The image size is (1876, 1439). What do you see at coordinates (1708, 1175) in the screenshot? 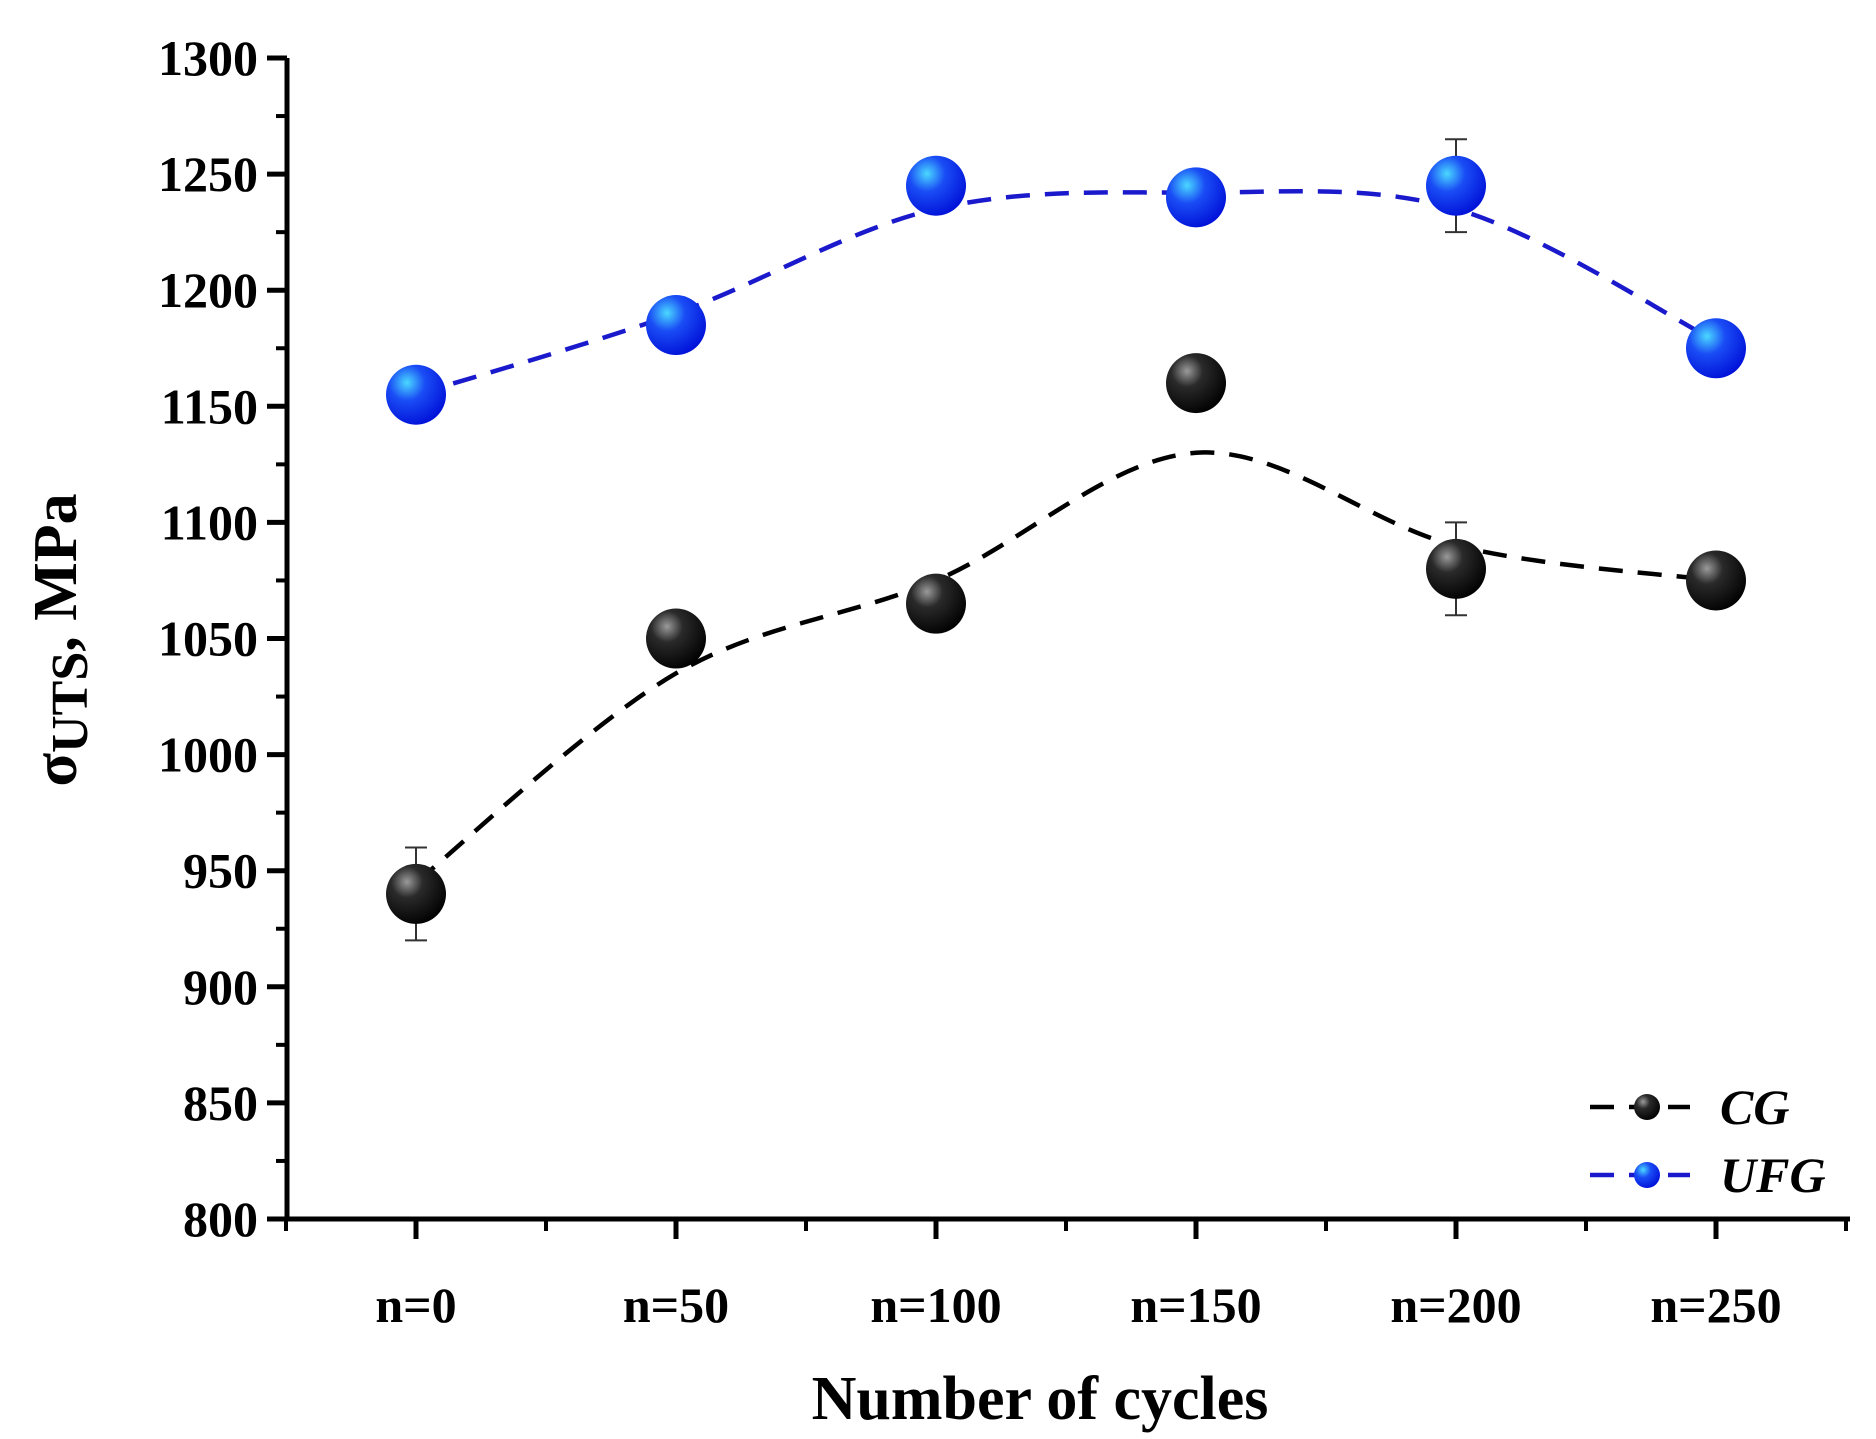
I see `legend-item-ufg: UFG` at bounding box center [1708, 1175].